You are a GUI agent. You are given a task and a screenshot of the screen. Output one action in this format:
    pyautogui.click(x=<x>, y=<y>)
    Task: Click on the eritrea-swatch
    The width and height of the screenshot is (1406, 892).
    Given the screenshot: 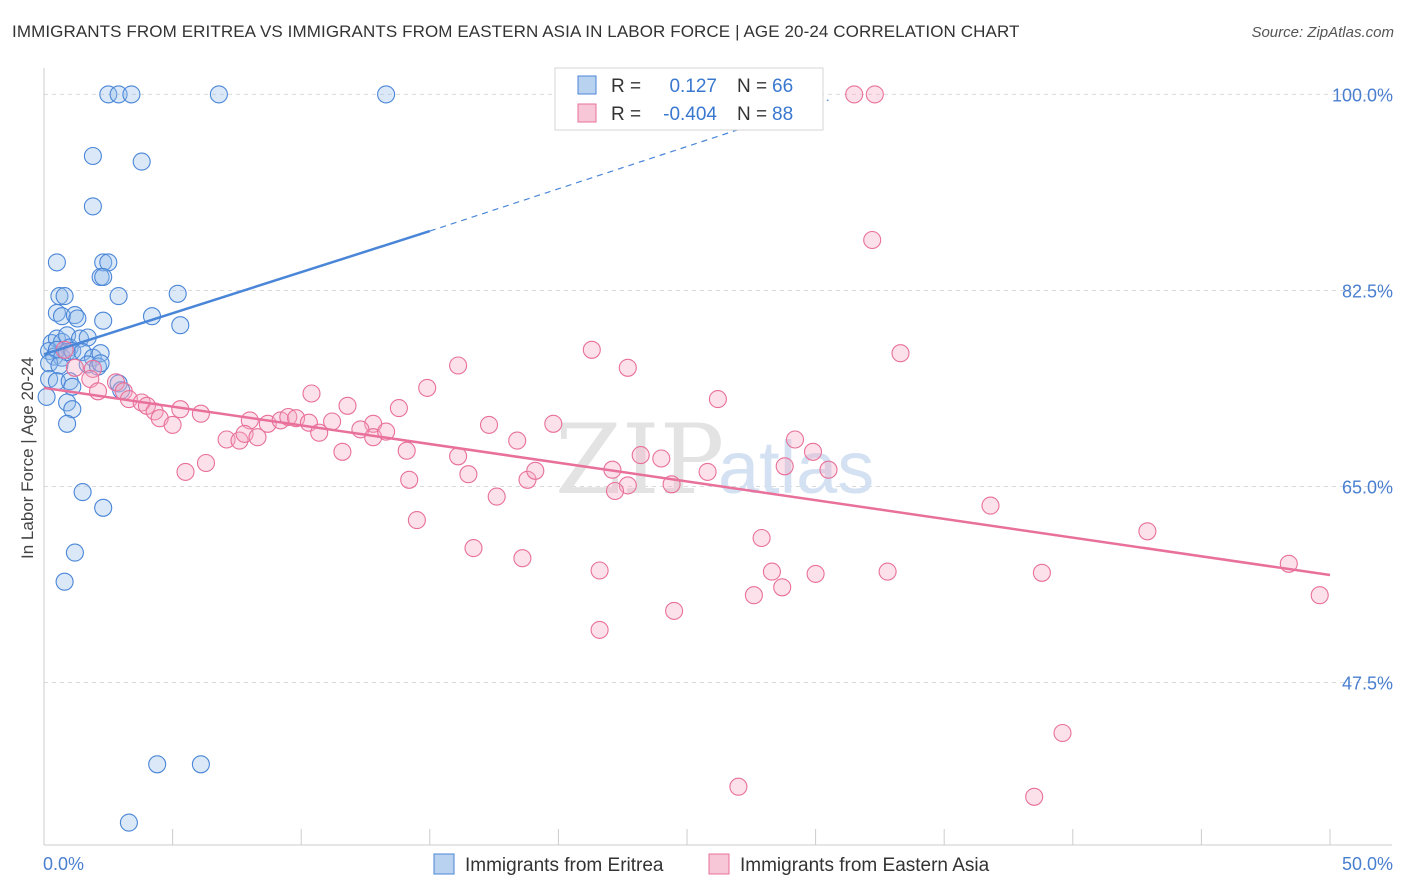 What is the action you would take?
    pyautogui.click(x=587, y=85)
    